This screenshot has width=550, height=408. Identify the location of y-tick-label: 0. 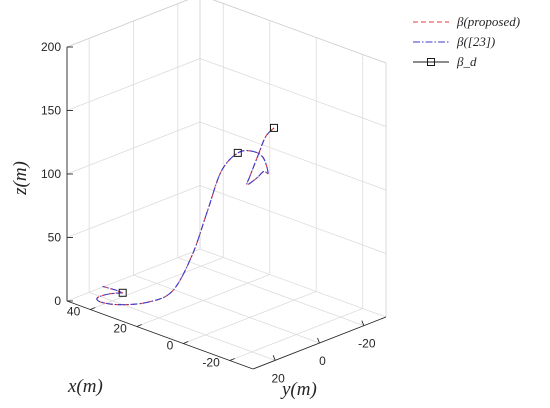
(322, 361).